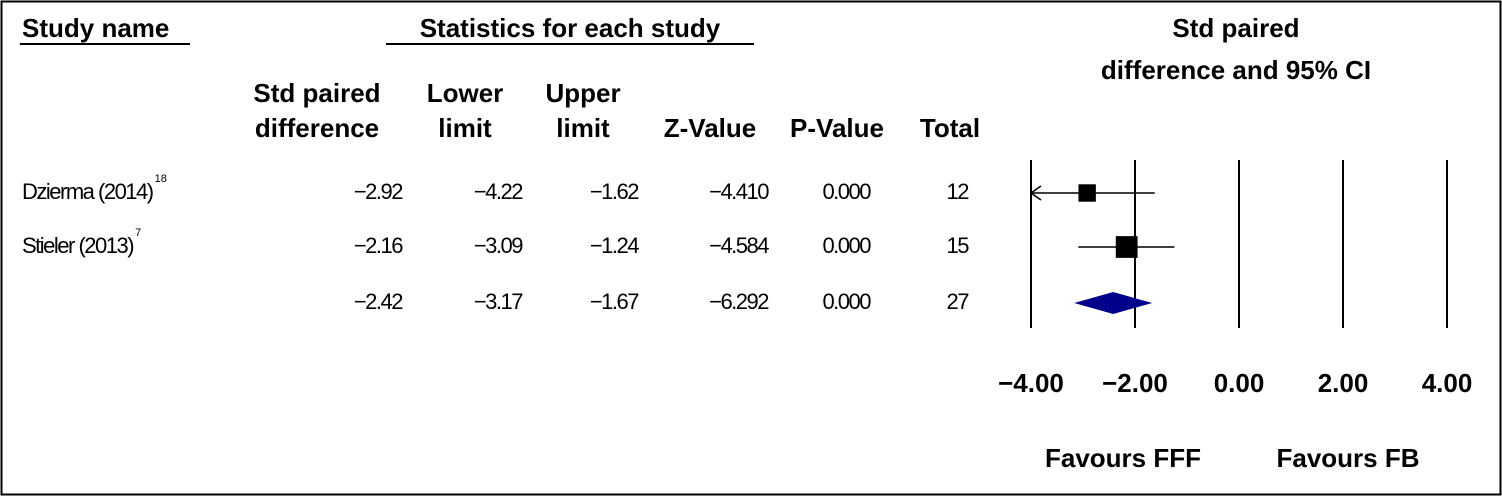  What do you see at coordinates (614, 245) in the screenshot?
I see `cell: −1.24` at bounding box center [614, 245].